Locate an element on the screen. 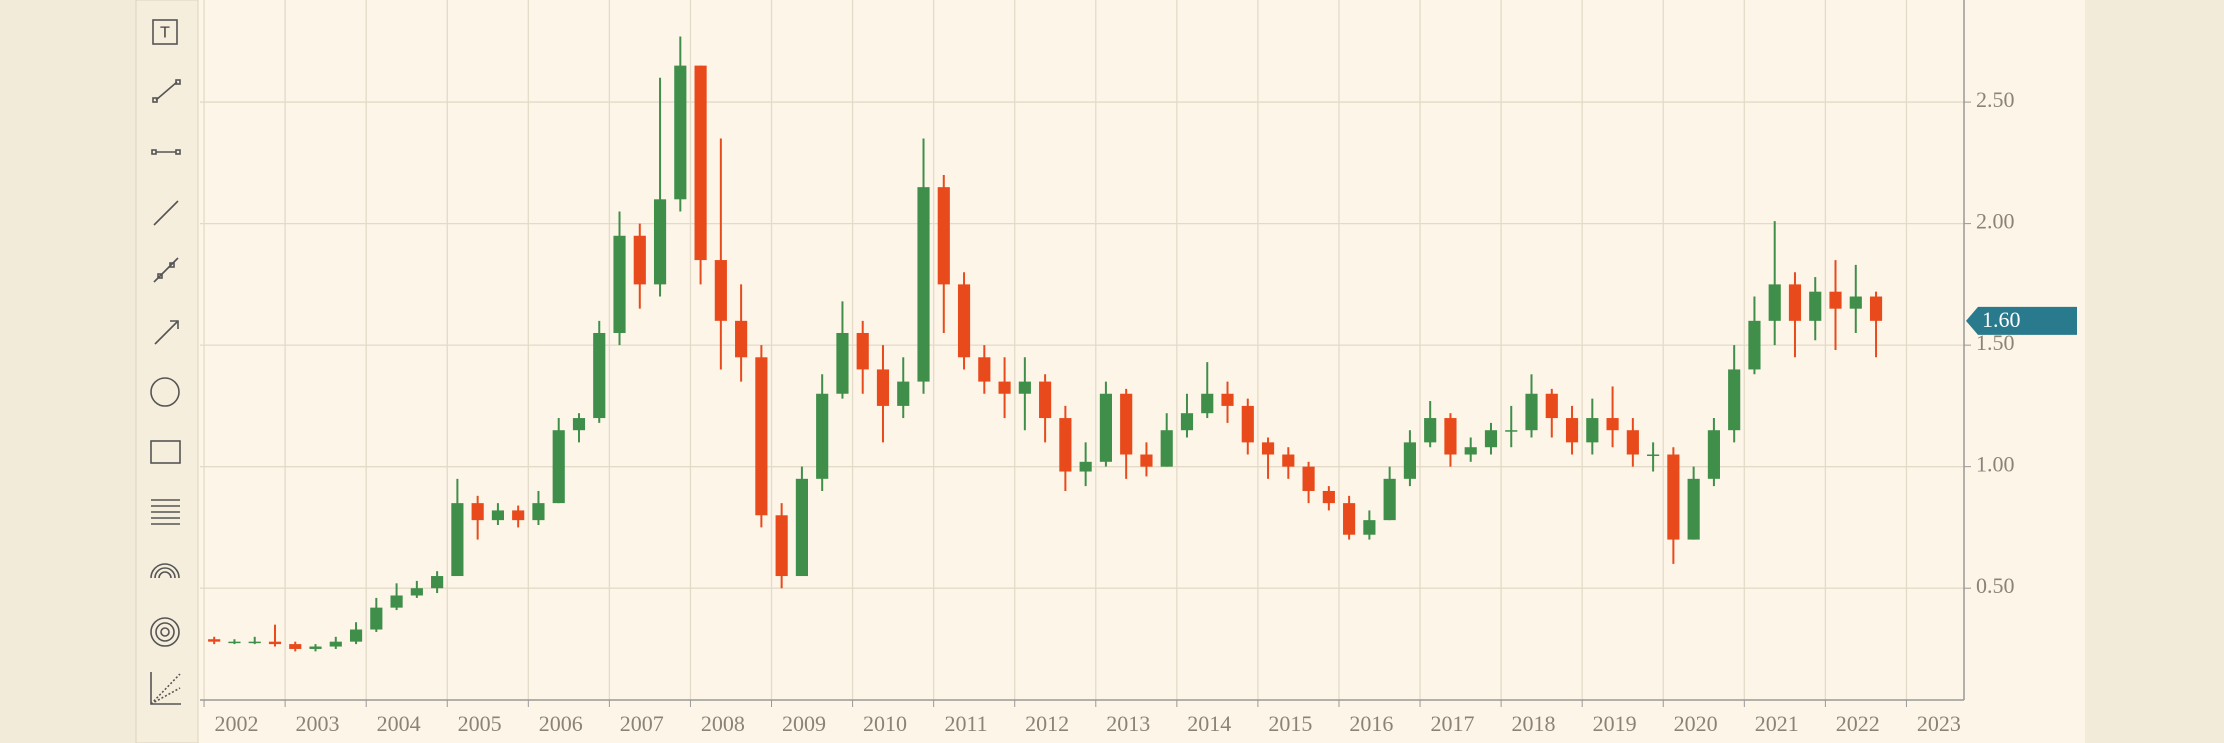  x-tick-label: 2003 is located at coordinates (318, 723).